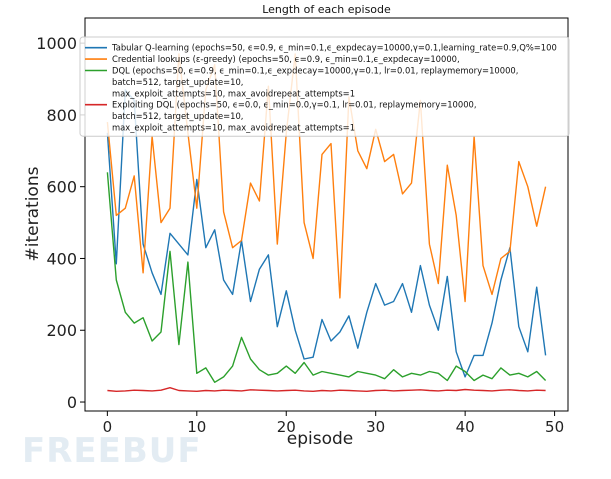  What do you see at coordinates (196, 427) in the screenshot?
I see `x-tick-label: 10` at bounding box center [196, 427].